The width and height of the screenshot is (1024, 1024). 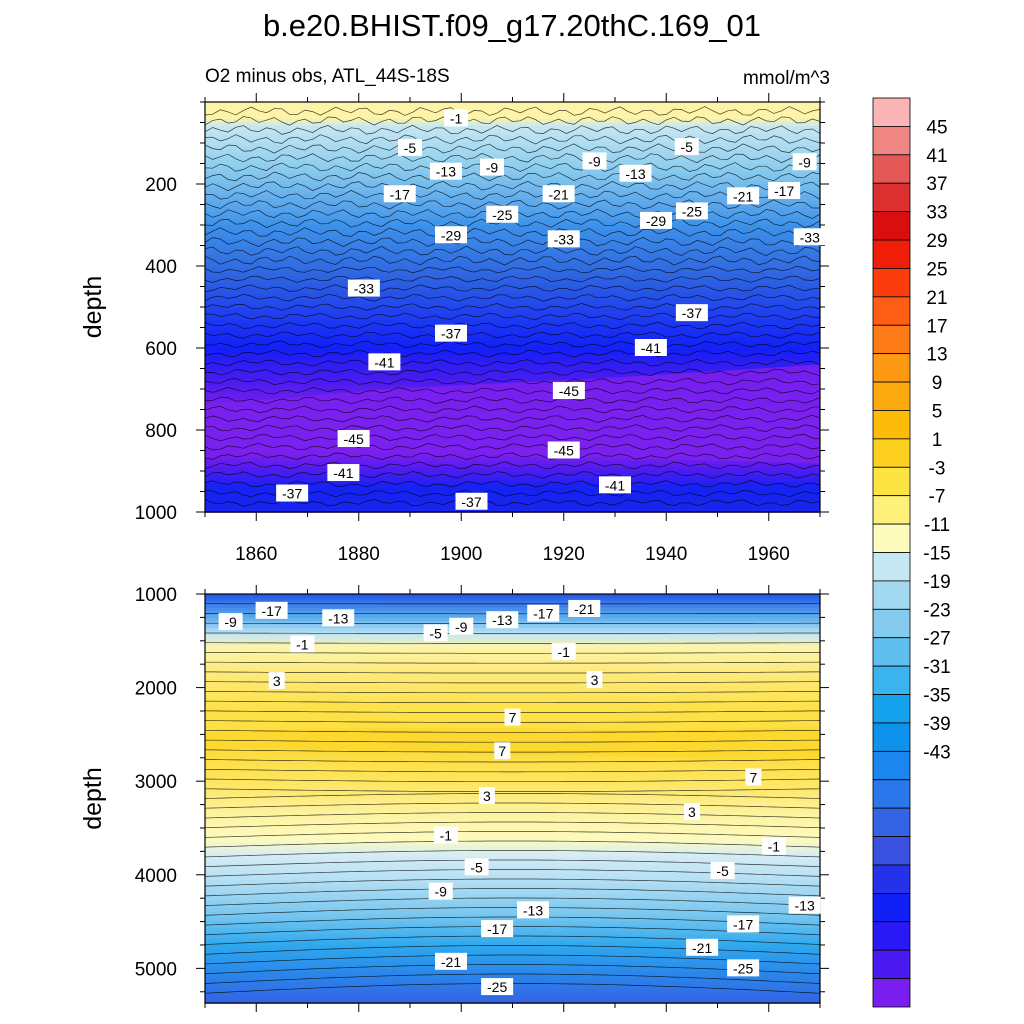 What do you see at coordinates (702, 947) in the screenshot?
I see `contour-label: -21` at bounding box center [702, 947].